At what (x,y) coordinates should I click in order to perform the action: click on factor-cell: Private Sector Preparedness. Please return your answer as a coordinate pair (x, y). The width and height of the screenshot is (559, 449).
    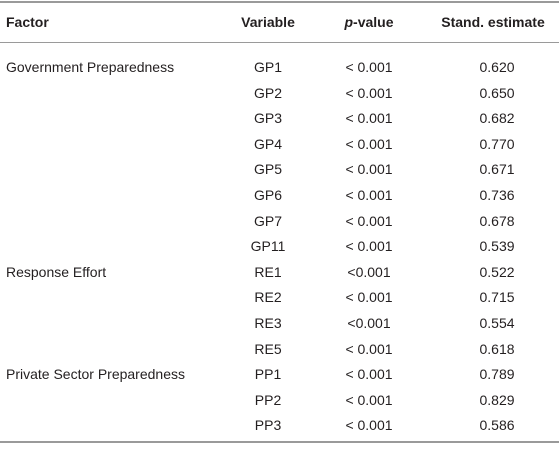
    Looking at the image, I should click on (95, 374).